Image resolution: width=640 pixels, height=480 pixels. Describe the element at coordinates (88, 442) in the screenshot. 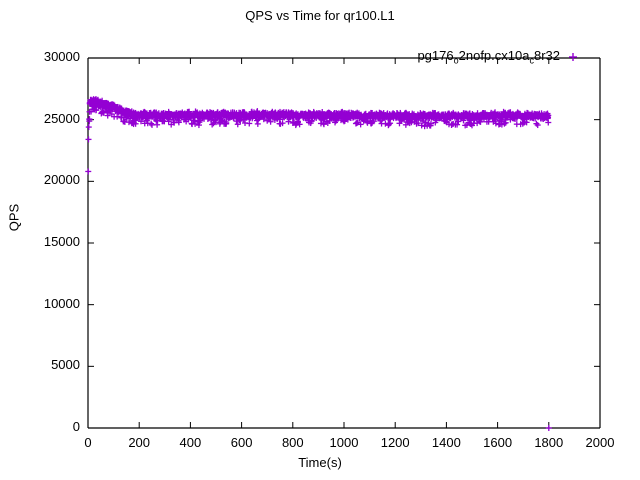

I see `x-tick-label: 0` at that location.